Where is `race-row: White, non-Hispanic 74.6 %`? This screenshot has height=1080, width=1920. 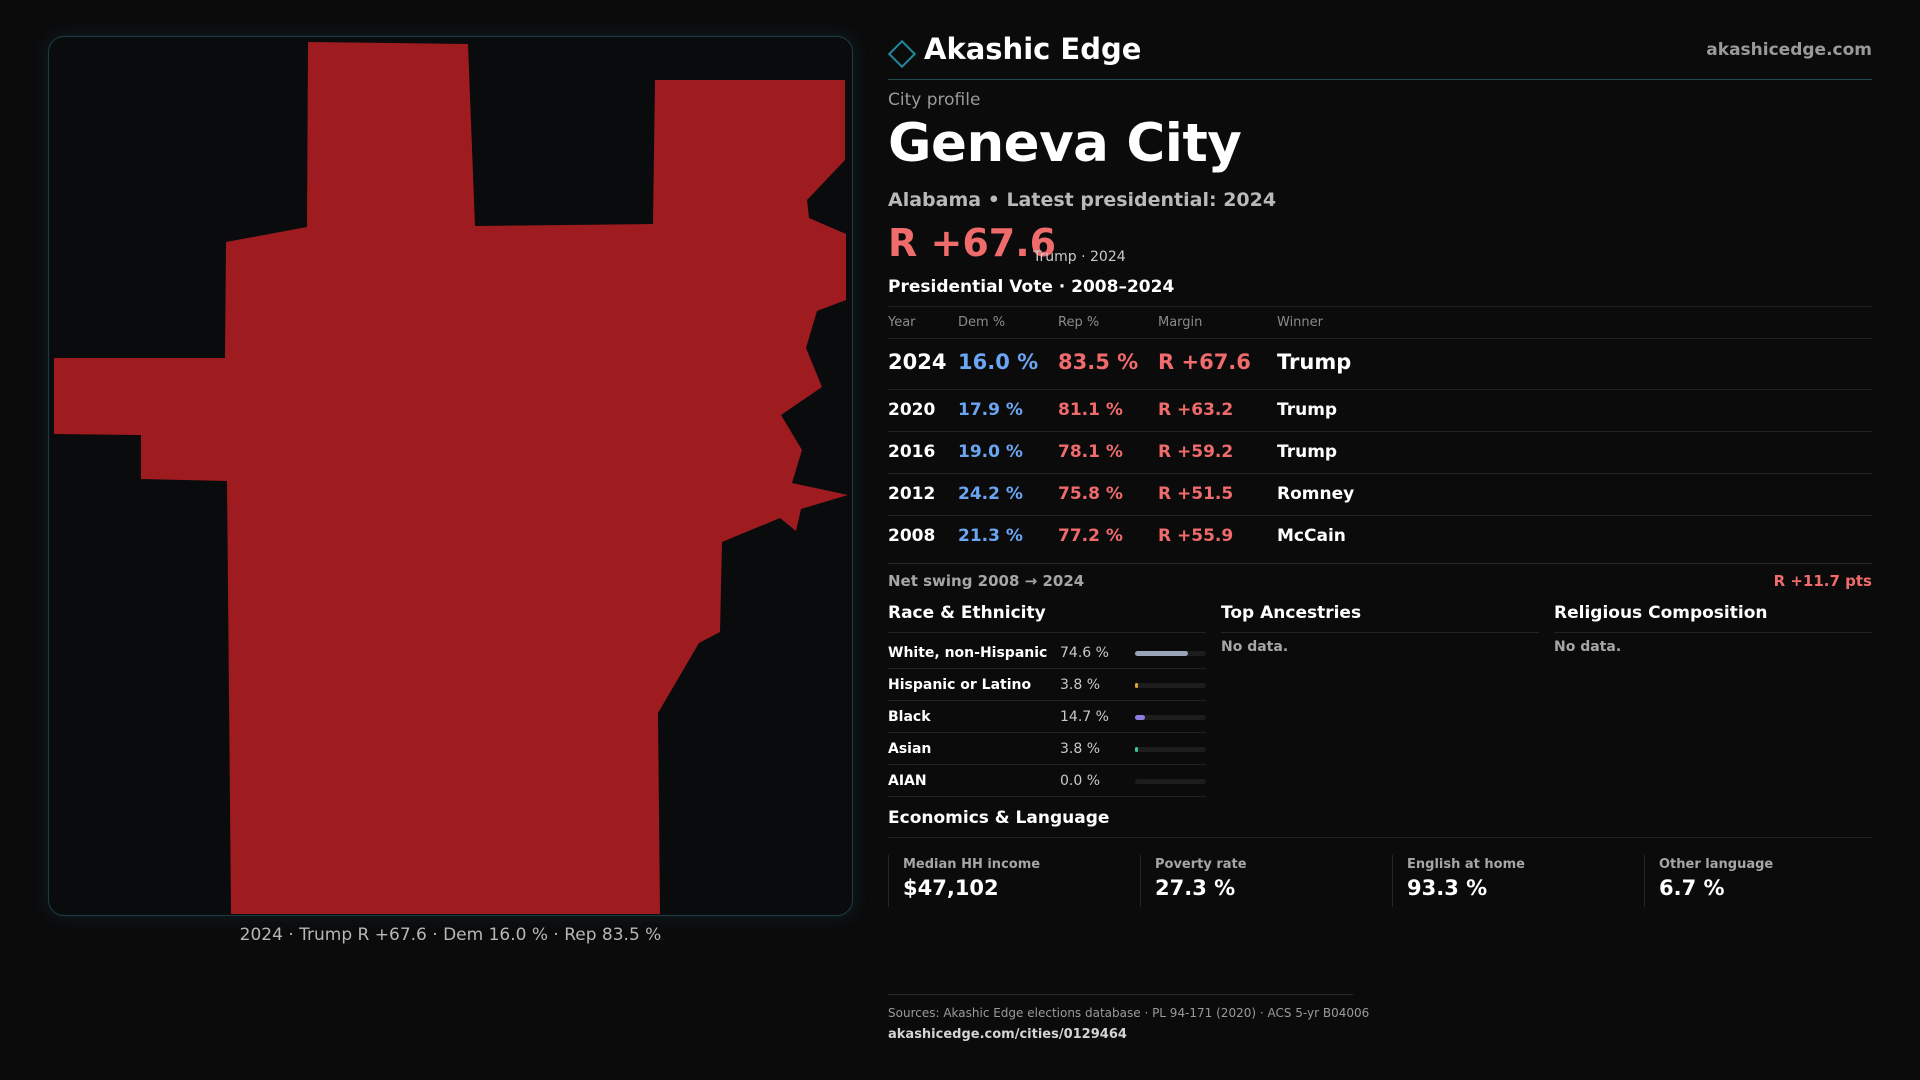 race-row: White, non-Hispanic 74.6 % is located at coordinates (1047, 653).